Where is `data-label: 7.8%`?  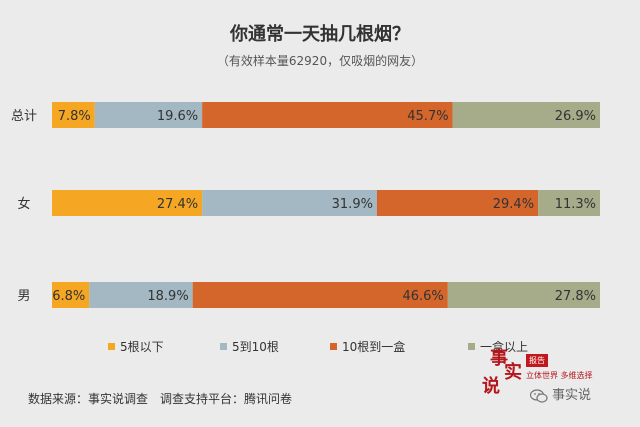 data-label: 7.8% is located at coordinates (74, 116).